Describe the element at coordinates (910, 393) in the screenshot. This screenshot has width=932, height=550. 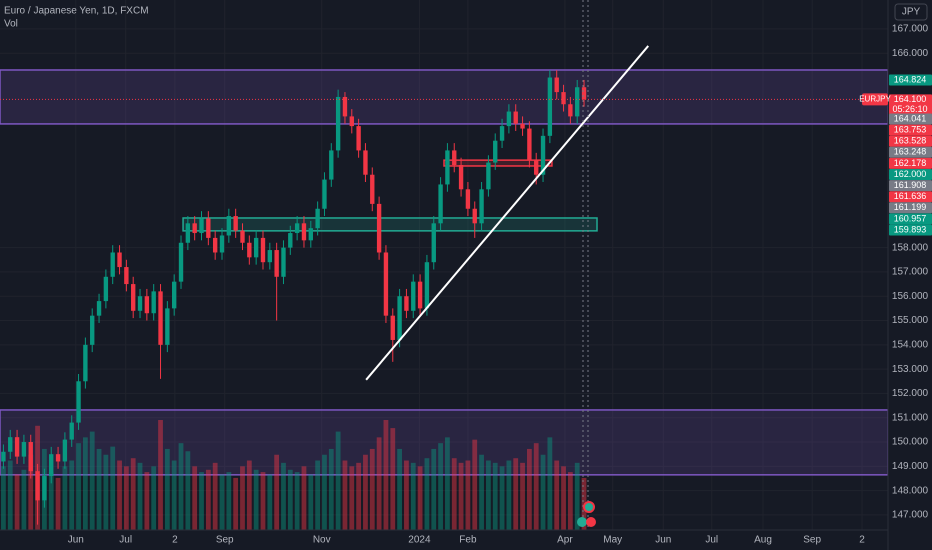
I see `y-tick-label: 152.000` at that location.